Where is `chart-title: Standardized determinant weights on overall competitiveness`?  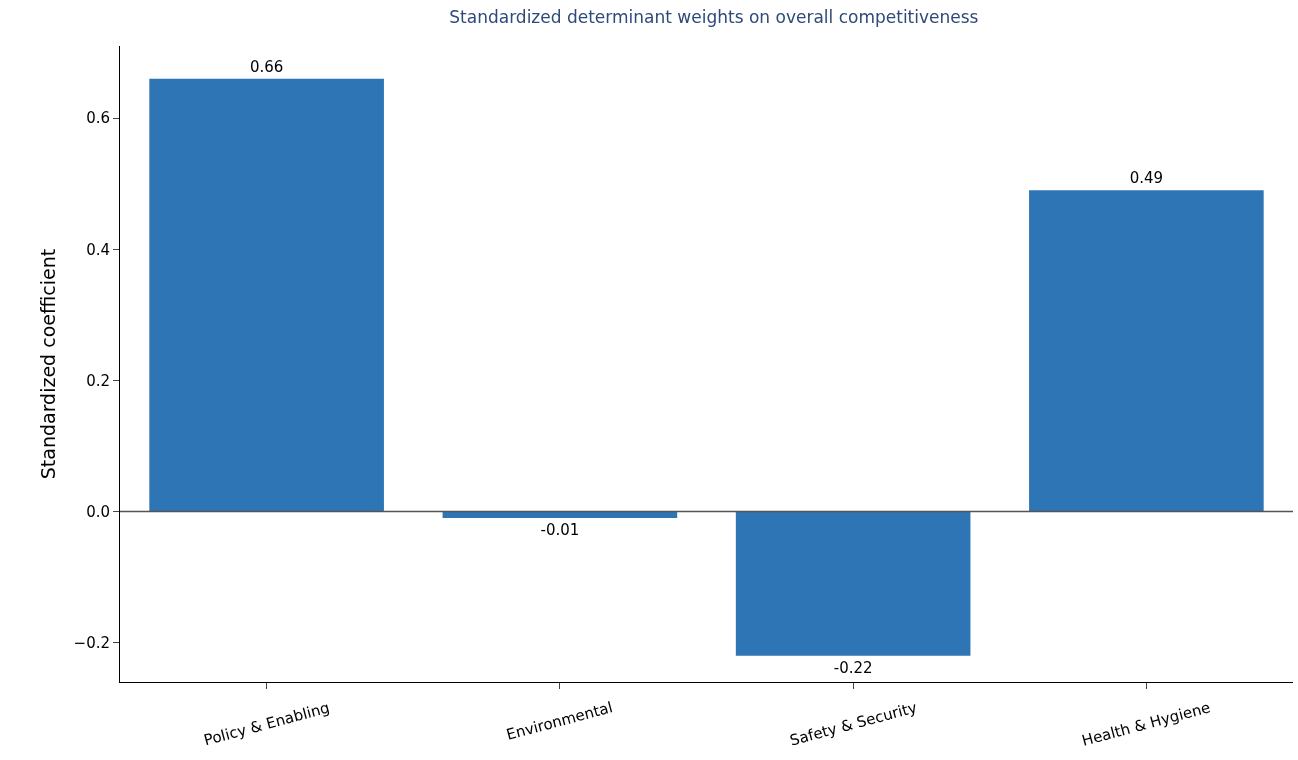
chart-title: Standardized determinant weights on overall competitiveness is located at coordinates (714, 17).